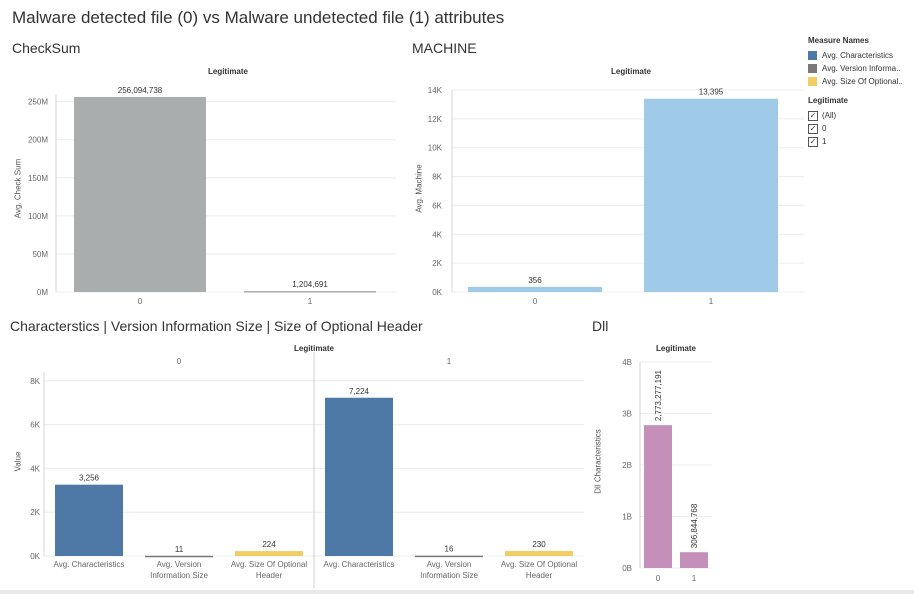  What do you see at coordinates (627, 414) in the screenshot?
I see `dll-y-tick-label: 3B` at bounding box center [627, 414].